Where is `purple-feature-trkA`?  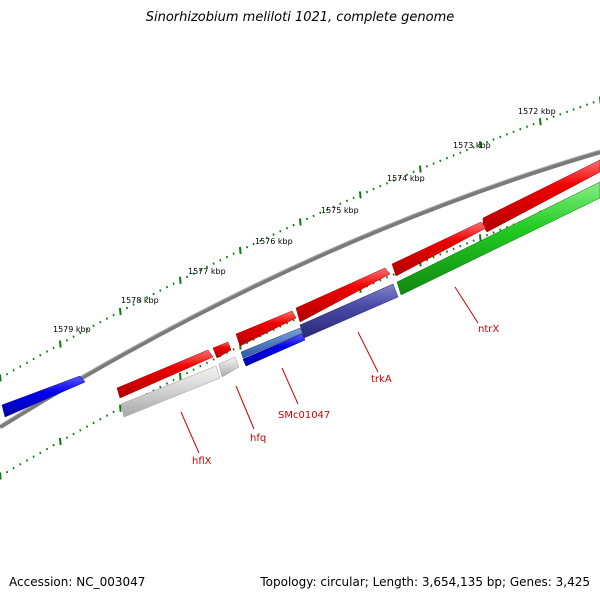
purple-feature-trkA is located at coordinates (349, 311).